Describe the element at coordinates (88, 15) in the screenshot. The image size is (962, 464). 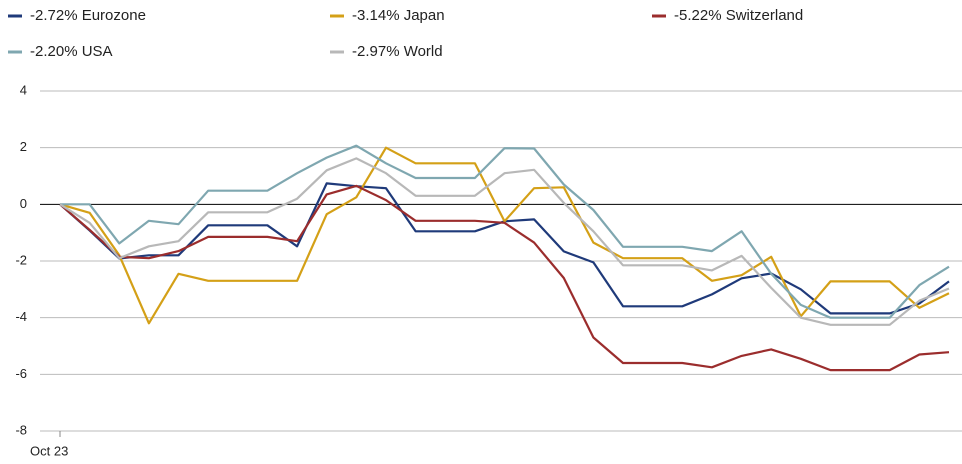
I see `legend-label: -2.72% Eurozone` at that location.